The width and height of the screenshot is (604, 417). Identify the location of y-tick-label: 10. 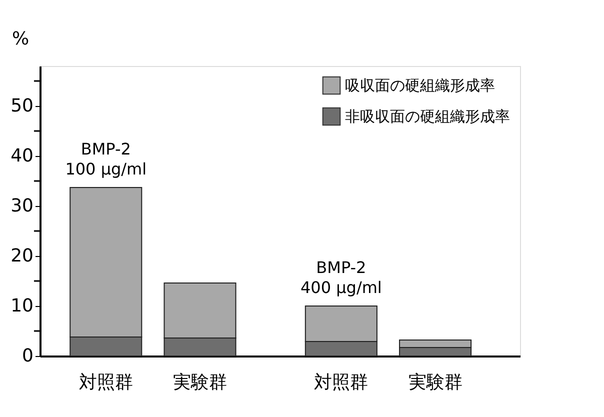
(22, 306).